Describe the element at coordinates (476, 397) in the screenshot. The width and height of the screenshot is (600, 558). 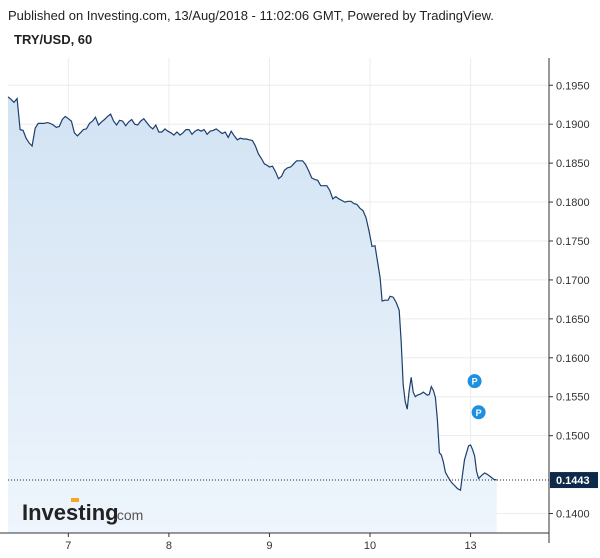
I see `event-markers: PP` at that location.